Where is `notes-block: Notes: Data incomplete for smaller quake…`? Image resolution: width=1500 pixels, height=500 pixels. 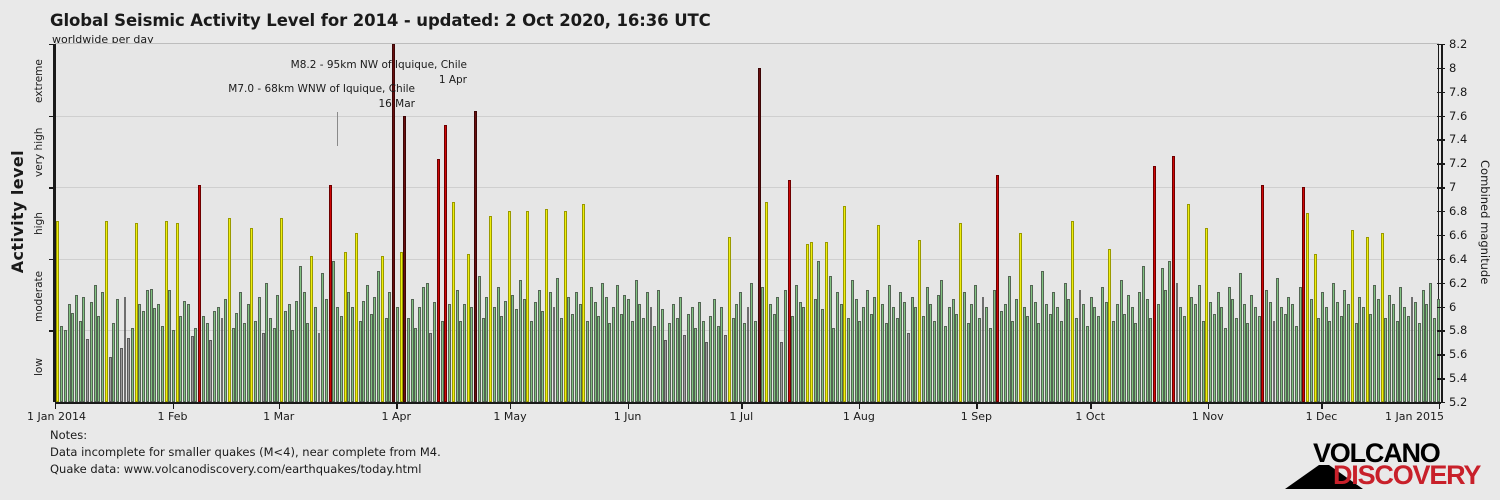 notes-block: Notes: Data incomplete for smaller quake… is located at coordinates (245, 452).